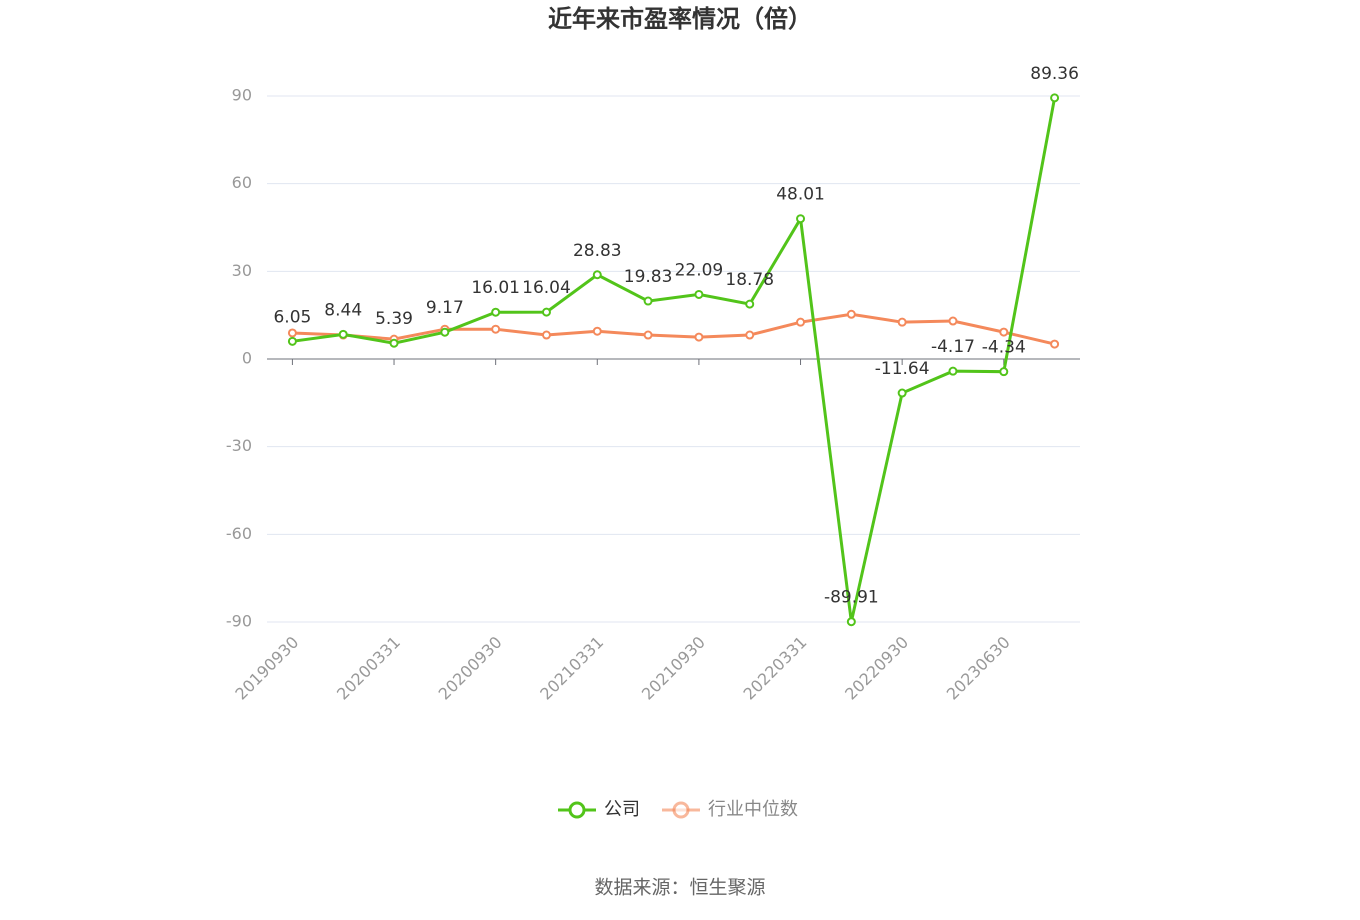 Image resolution: width=1360 pixels, height=920 pixels. I want to click on y-tick-label: 0, so click(247, 358).